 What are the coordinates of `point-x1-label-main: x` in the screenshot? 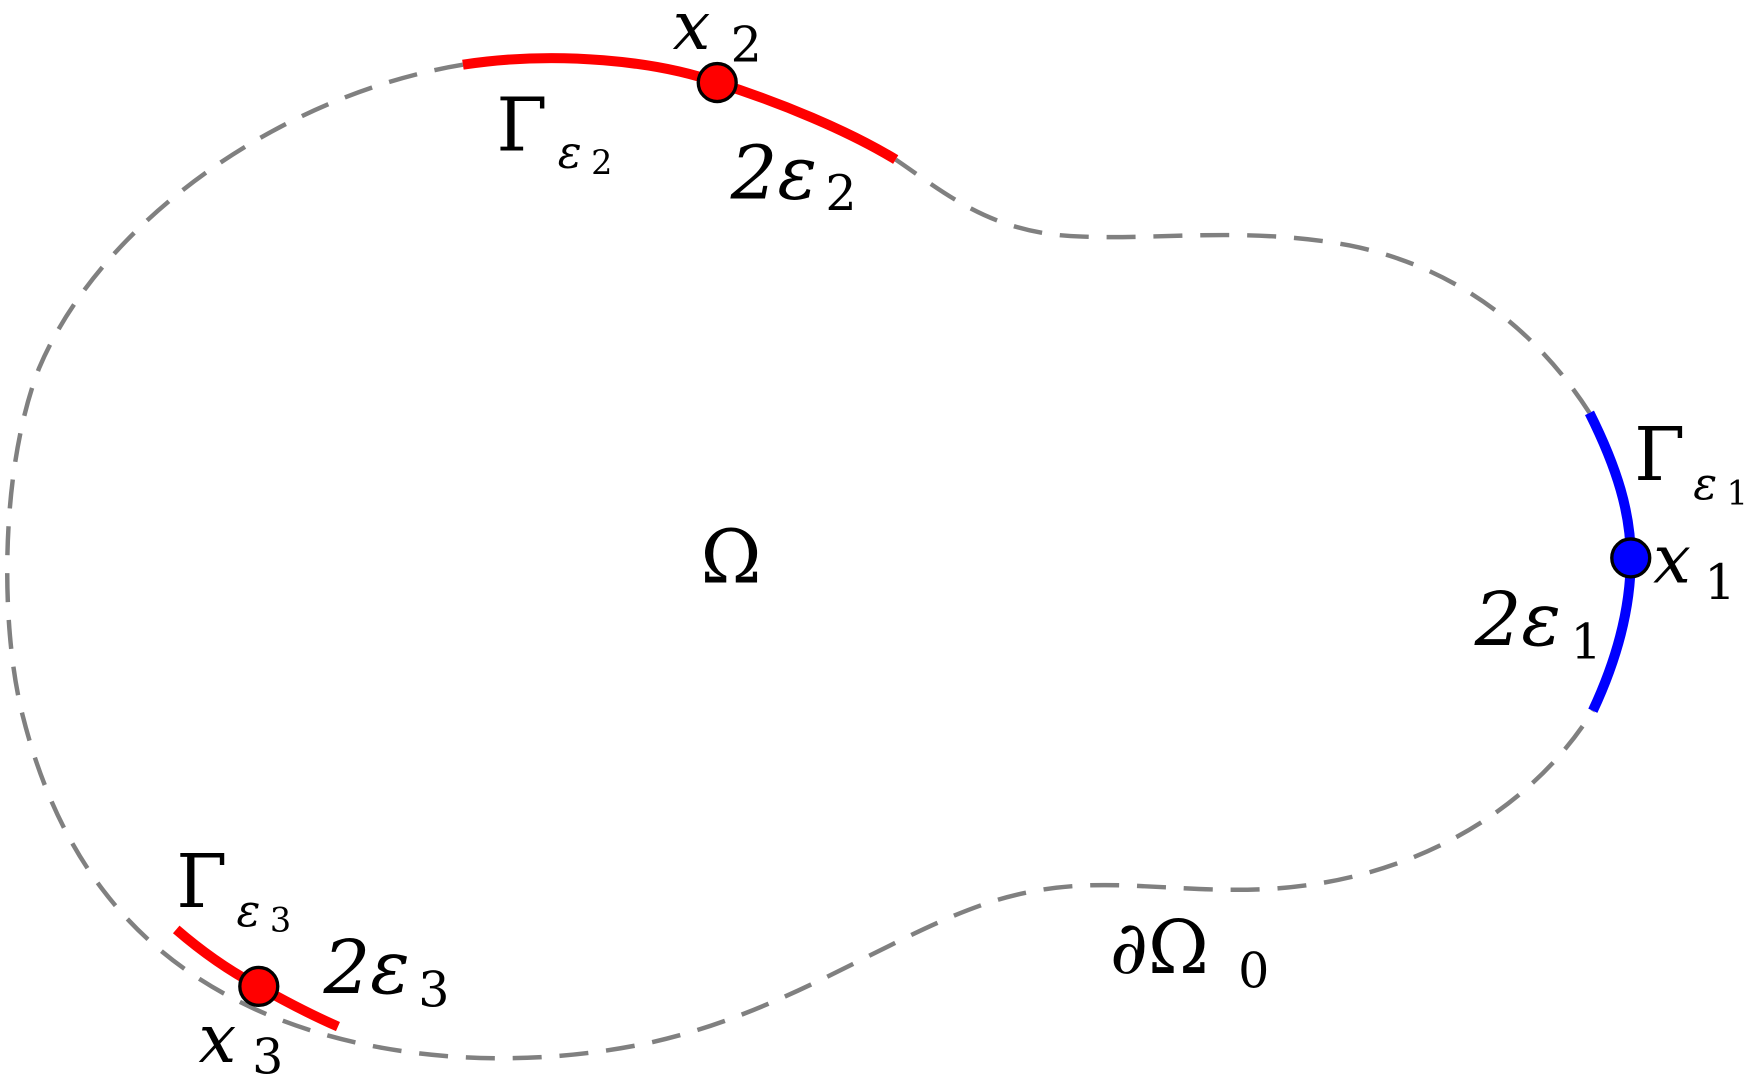 It's located at (1672, 559).